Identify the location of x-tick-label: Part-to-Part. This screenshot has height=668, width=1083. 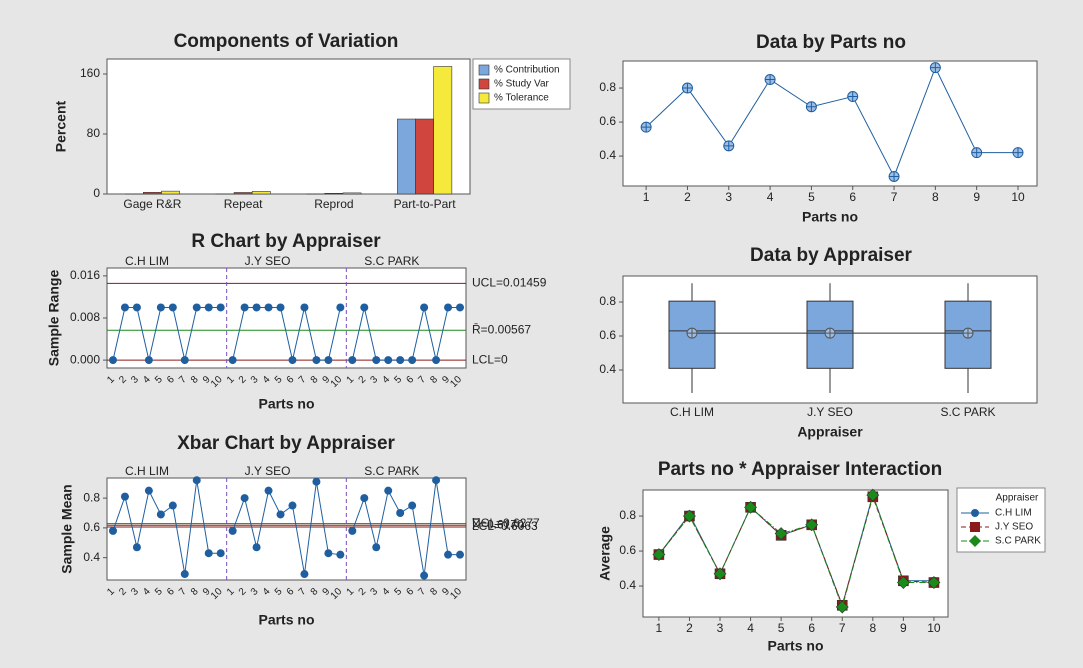
(425, 204).